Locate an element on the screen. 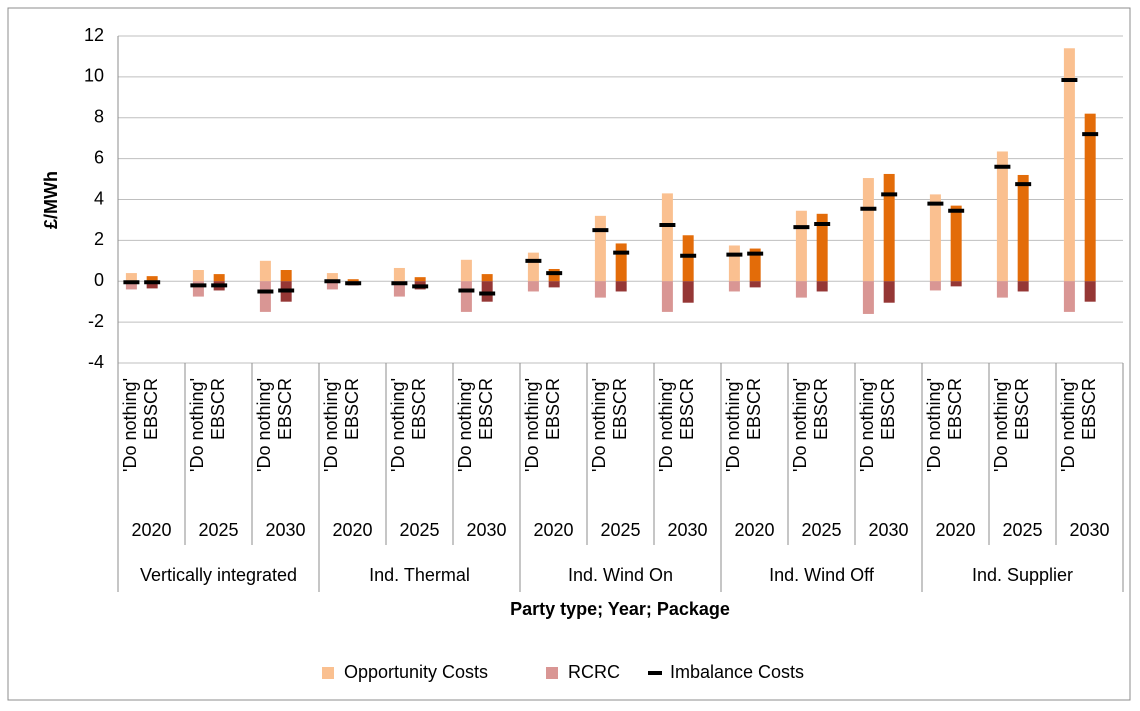 The image size is (1140, 711). y-axis-label: £/MWh is located at coordinates (51, 200).